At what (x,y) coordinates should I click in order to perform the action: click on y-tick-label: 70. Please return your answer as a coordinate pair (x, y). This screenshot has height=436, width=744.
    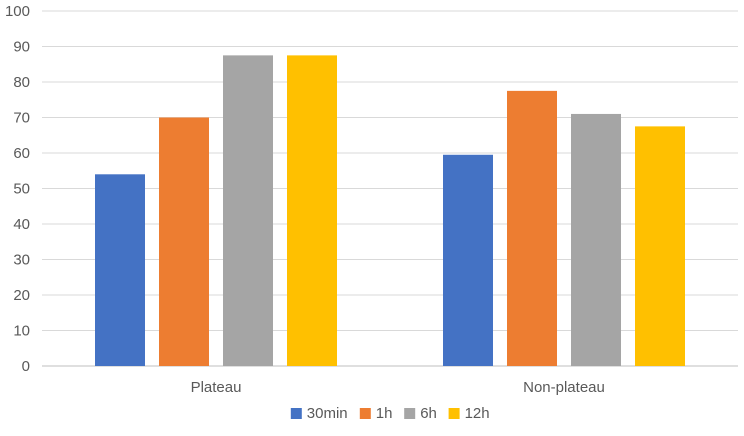
    Looking at the image, I should click on (21, 118).